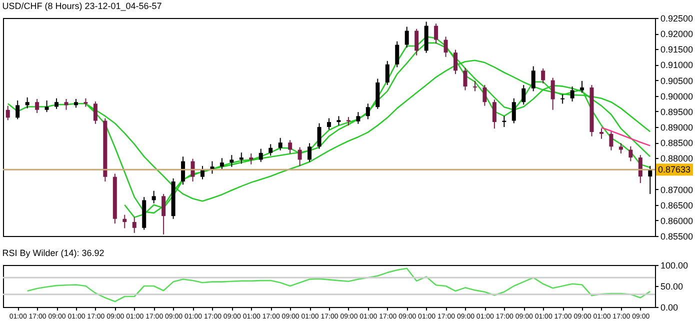 The image size is (695, 326). I want to click on y-tick-label: 0.92500, so click(677, 19).